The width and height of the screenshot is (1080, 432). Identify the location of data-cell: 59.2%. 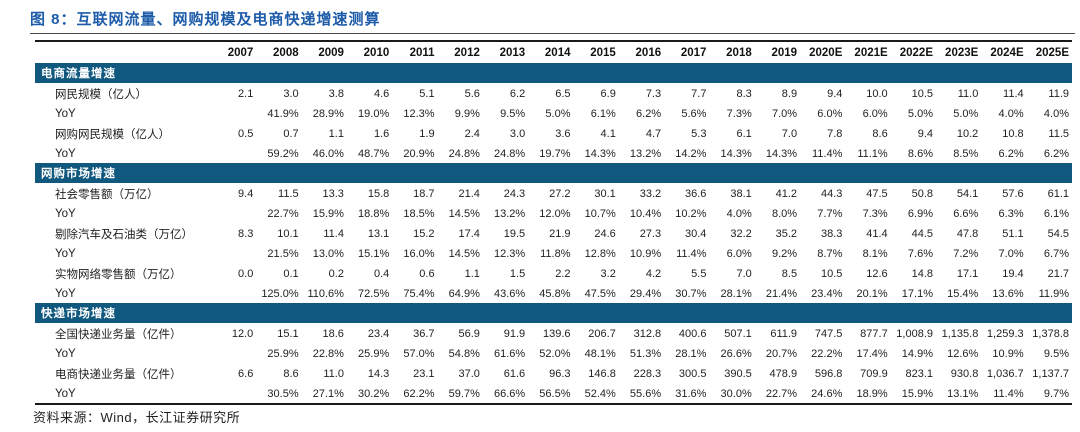
(283, 154).